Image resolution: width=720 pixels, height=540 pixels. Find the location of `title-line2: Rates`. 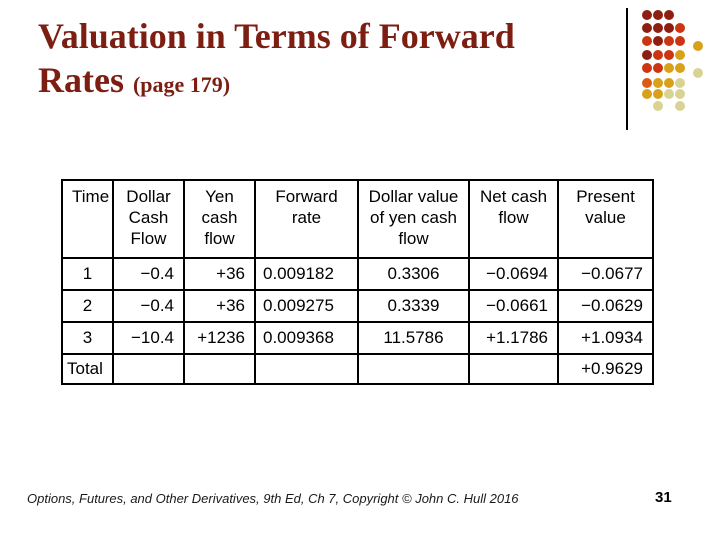

title-line2: Rates is located at coordinates (81, 80).